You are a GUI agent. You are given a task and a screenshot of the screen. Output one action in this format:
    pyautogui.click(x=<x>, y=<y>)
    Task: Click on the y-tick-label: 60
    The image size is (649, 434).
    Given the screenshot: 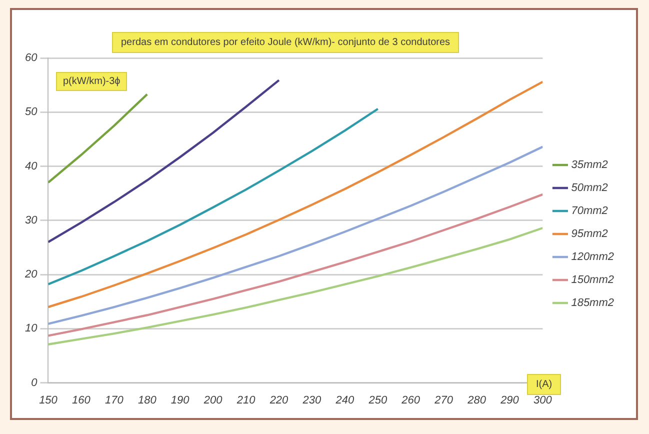 What is the action you would take?
    pyautogui.click(x=31, y=58)
    